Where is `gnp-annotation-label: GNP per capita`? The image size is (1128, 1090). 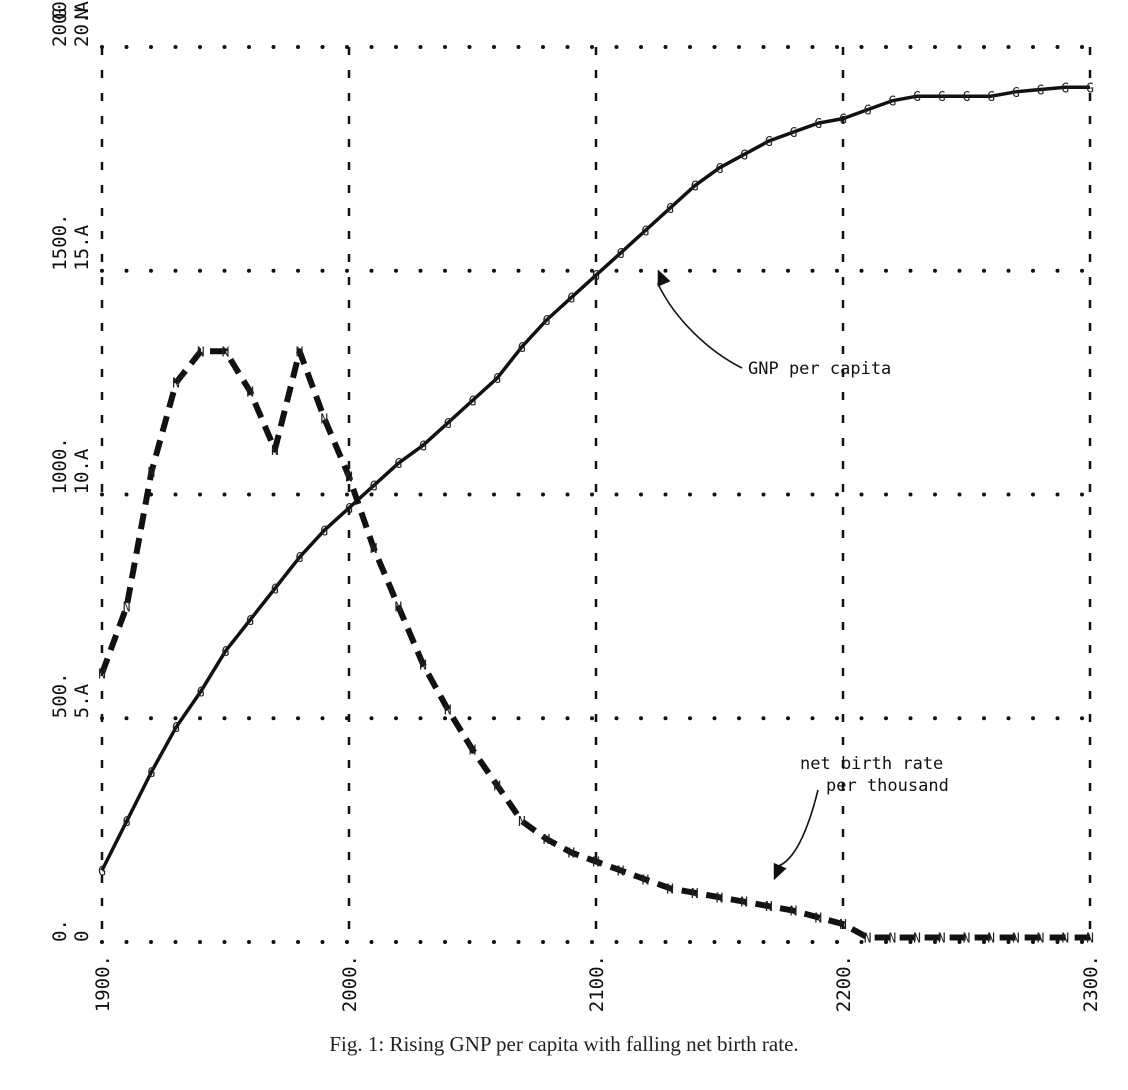
gnp-annotation-label: GNP per capita is located at coordinates (819, 369).